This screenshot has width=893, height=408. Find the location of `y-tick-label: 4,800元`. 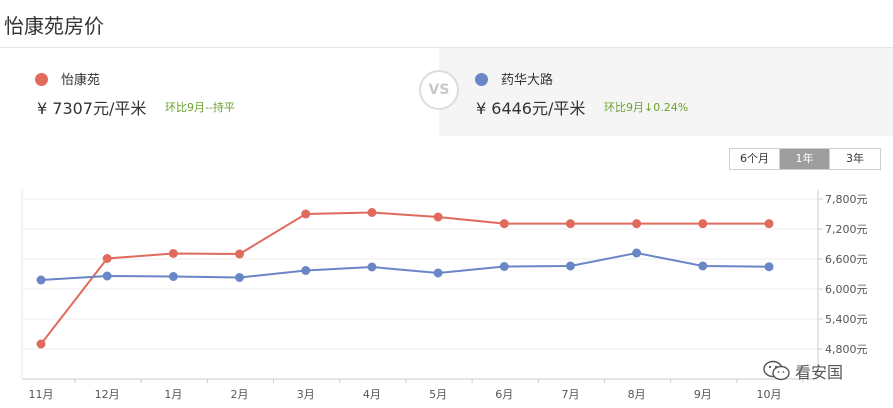

y-tick-label: 4,800元 is located at coordinates (846, 349).